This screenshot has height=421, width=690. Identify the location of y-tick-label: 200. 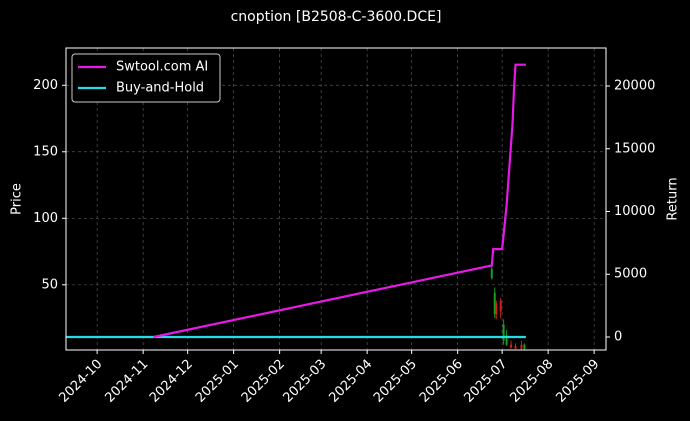
(45, 85).